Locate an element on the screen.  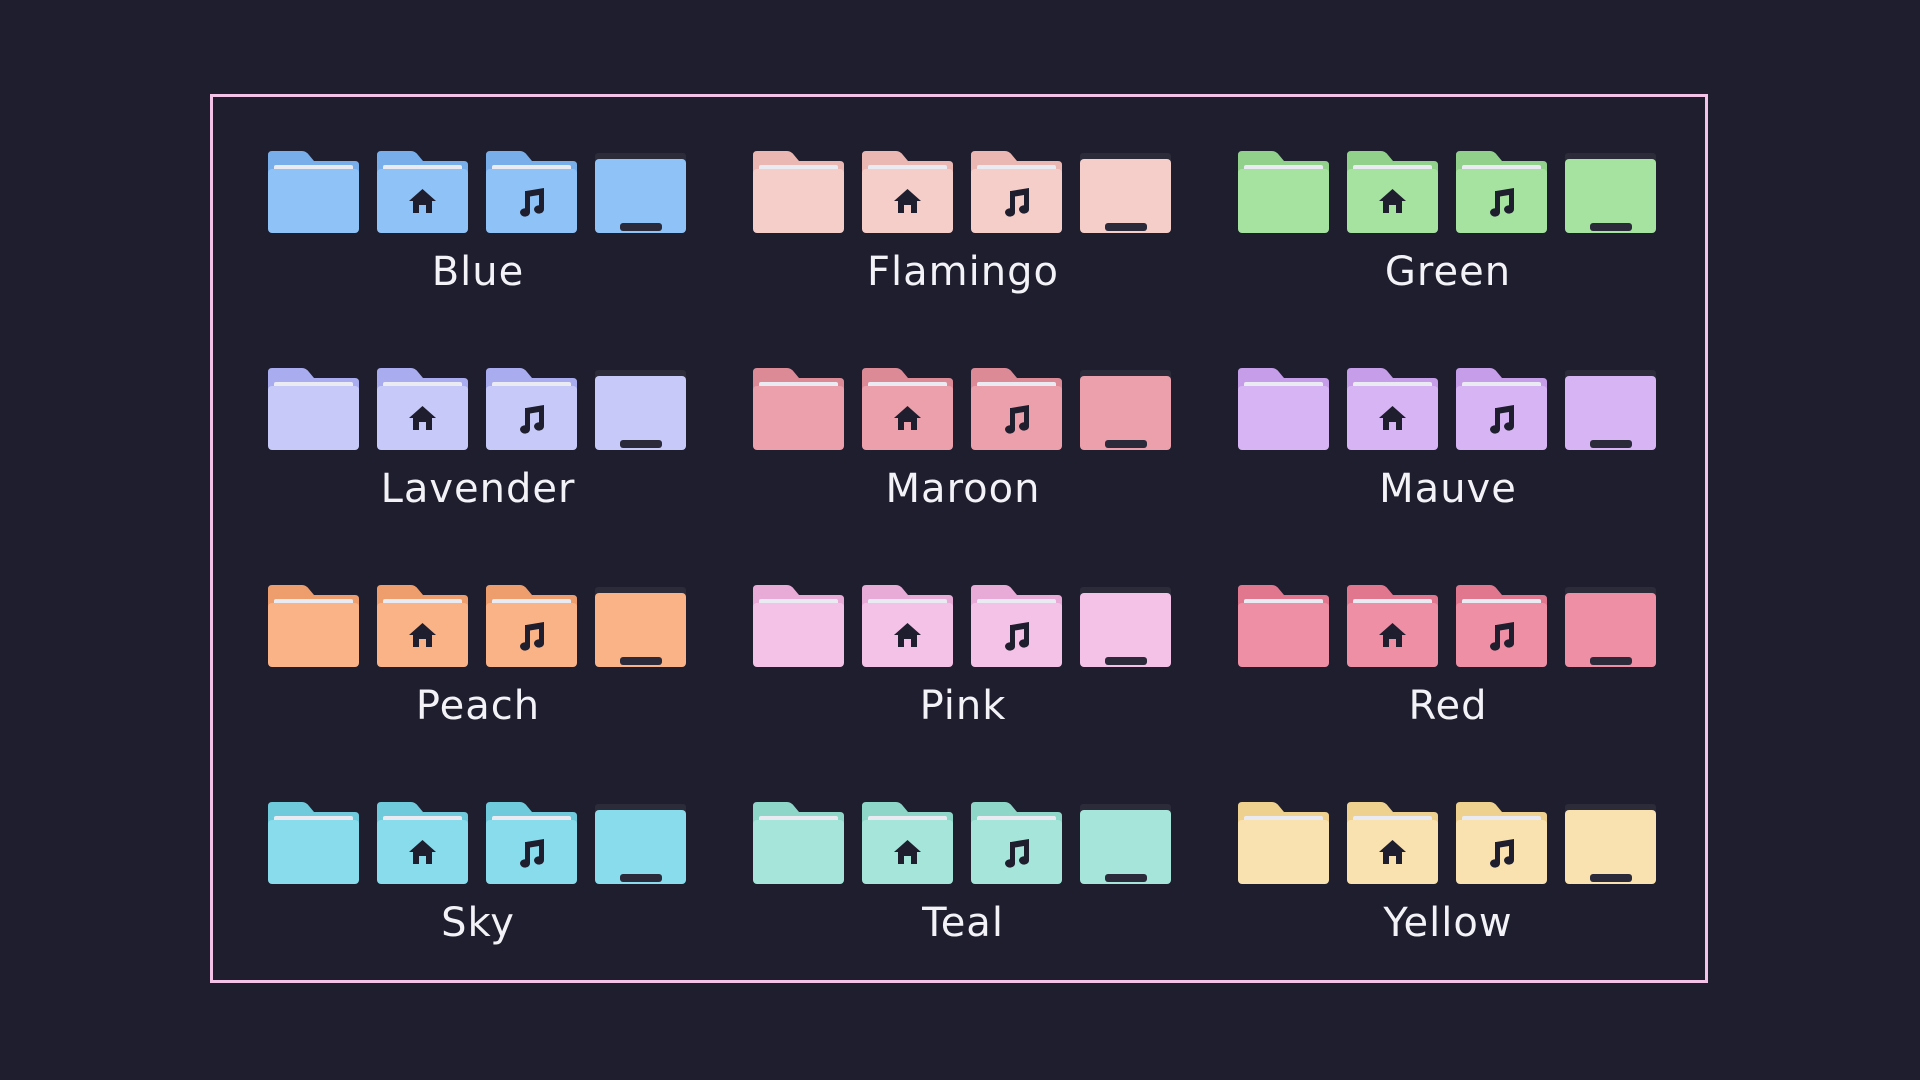
theme-green: Green is located at coordinates (1448, 251).